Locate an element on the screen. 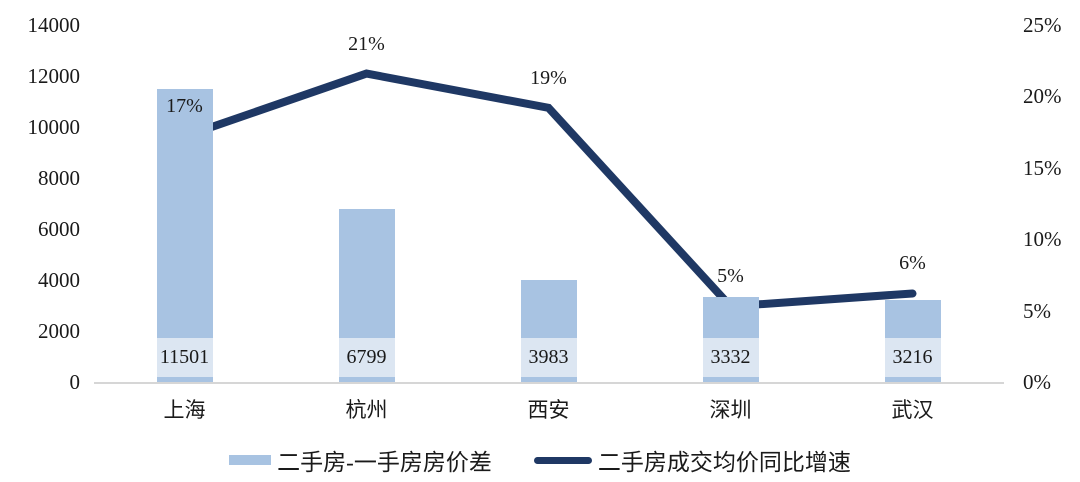 The image size is (1080, 482). right-axis-tick: 20% is located at coordinates (1042, 96).